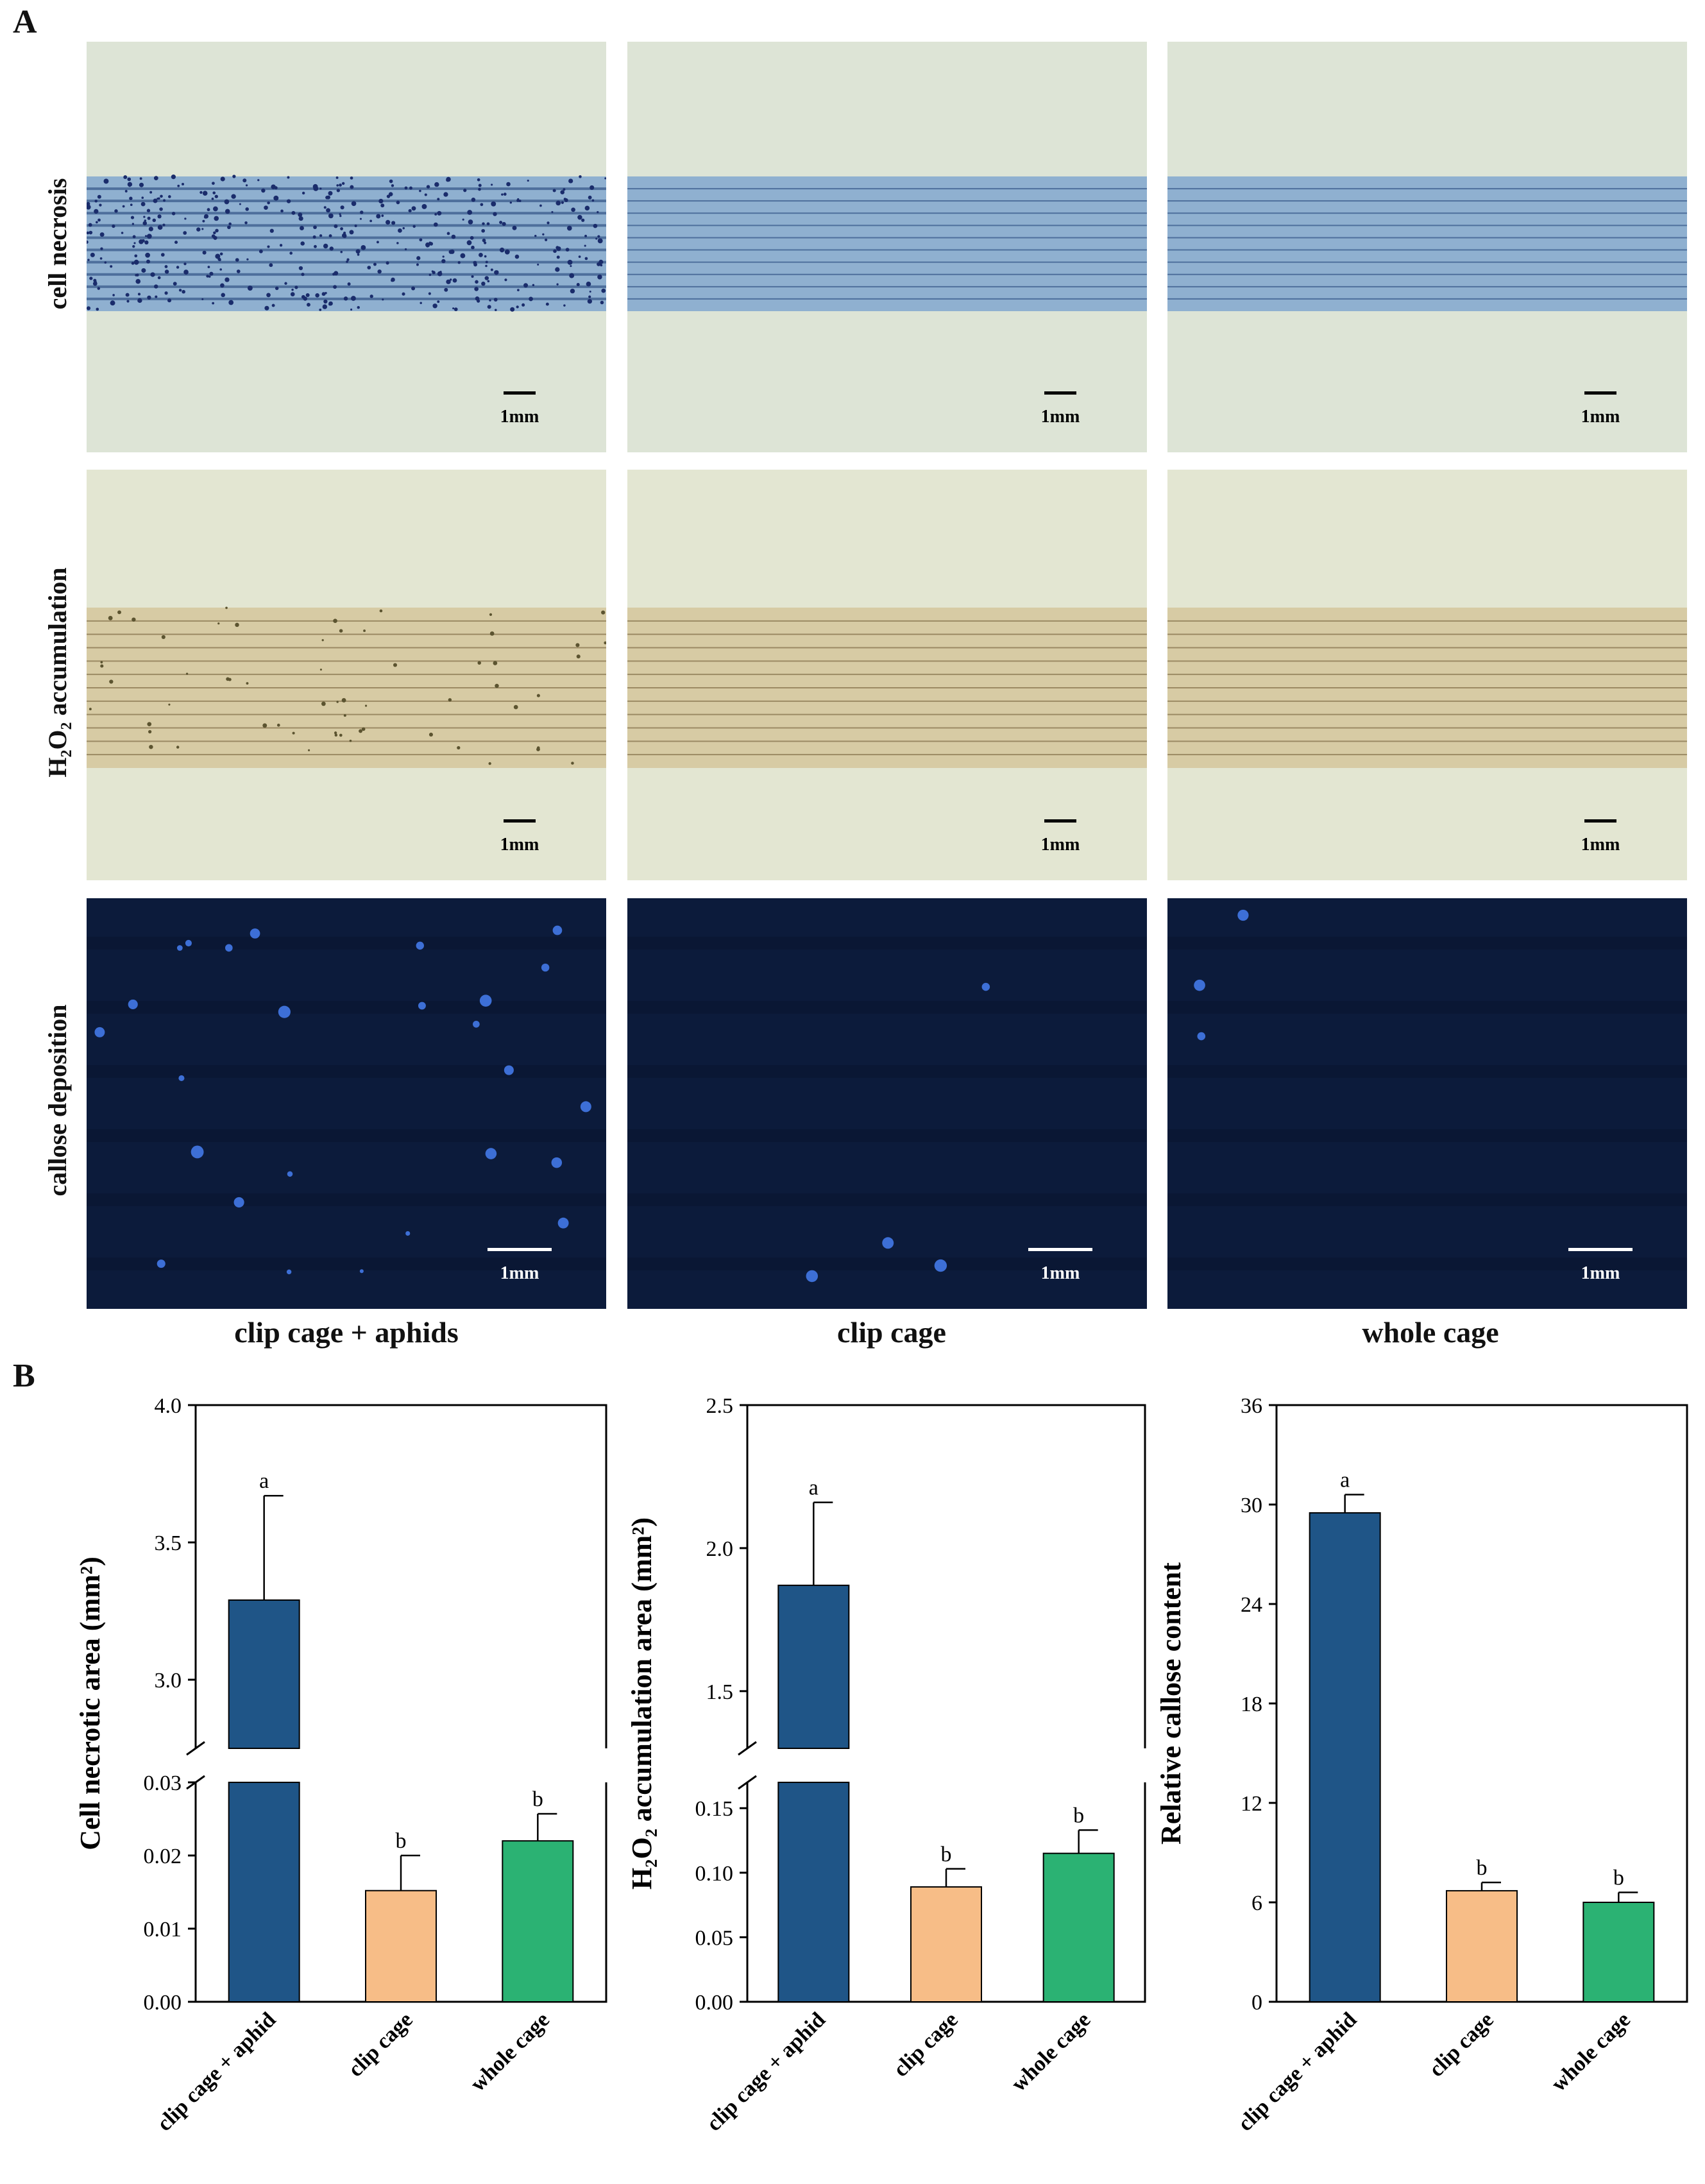 The image size is (1705, 2184). Describe the element at coordinates (720, 1549) in the screenshot. I see `y-tick-label: 2.0` at that location.